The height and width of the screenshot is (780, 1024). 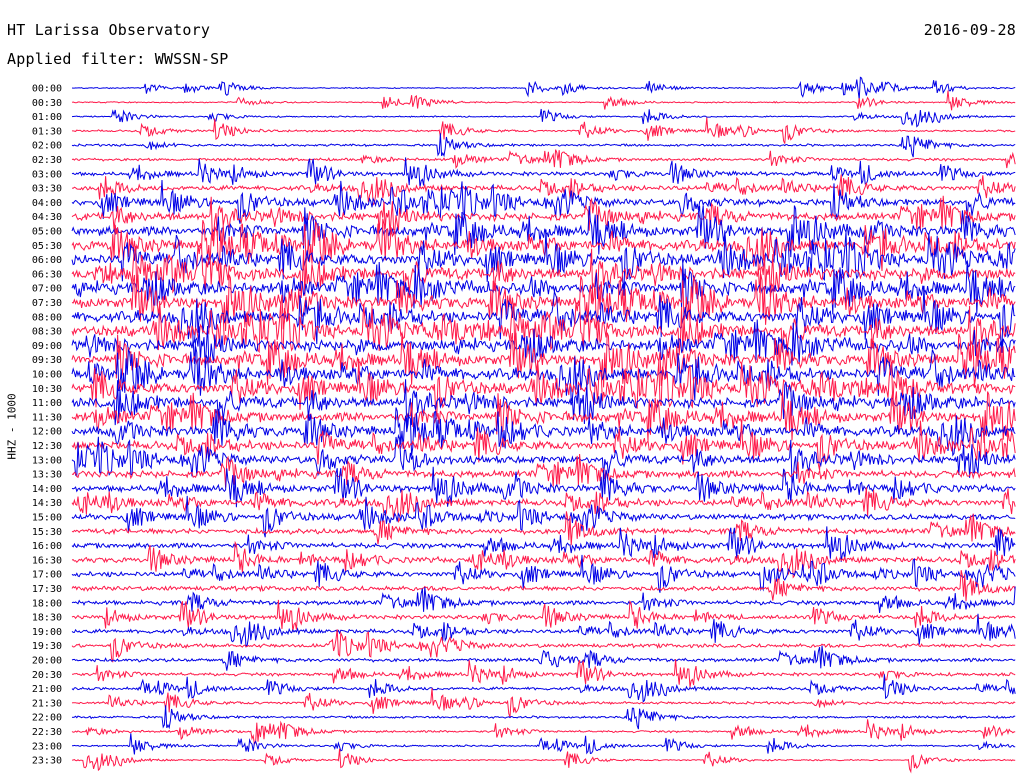 What do you see at coordinates (47, 346) in the screenshot?
I see `row-time-label: 09:00` at bounding box center [47, 346].